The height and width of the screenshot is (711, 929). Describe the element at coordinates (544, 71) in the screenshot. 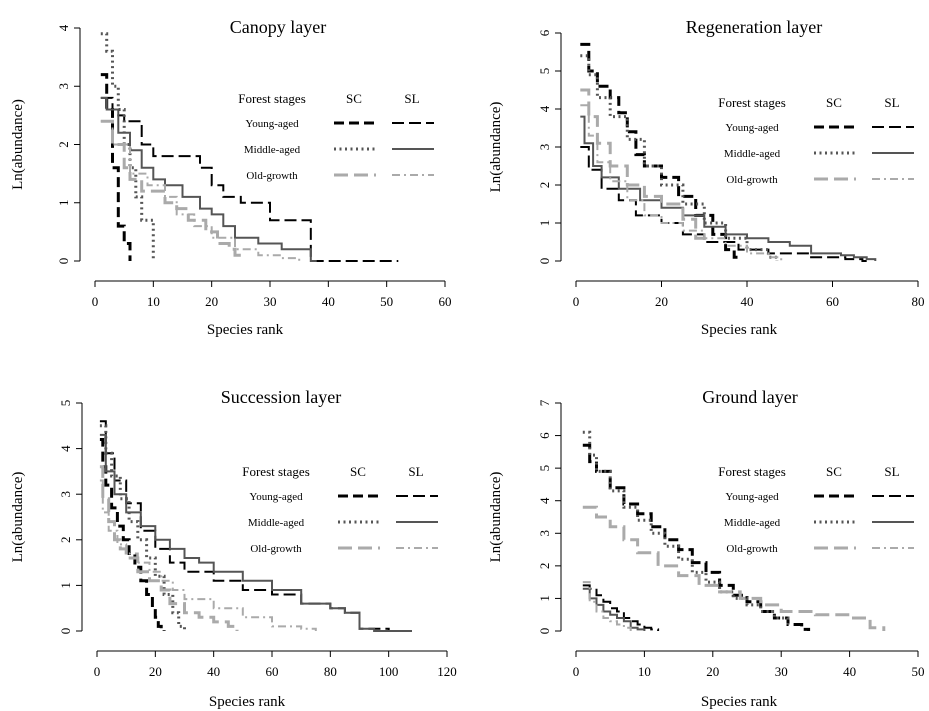

I see `y-tick-label: 5` at that location.